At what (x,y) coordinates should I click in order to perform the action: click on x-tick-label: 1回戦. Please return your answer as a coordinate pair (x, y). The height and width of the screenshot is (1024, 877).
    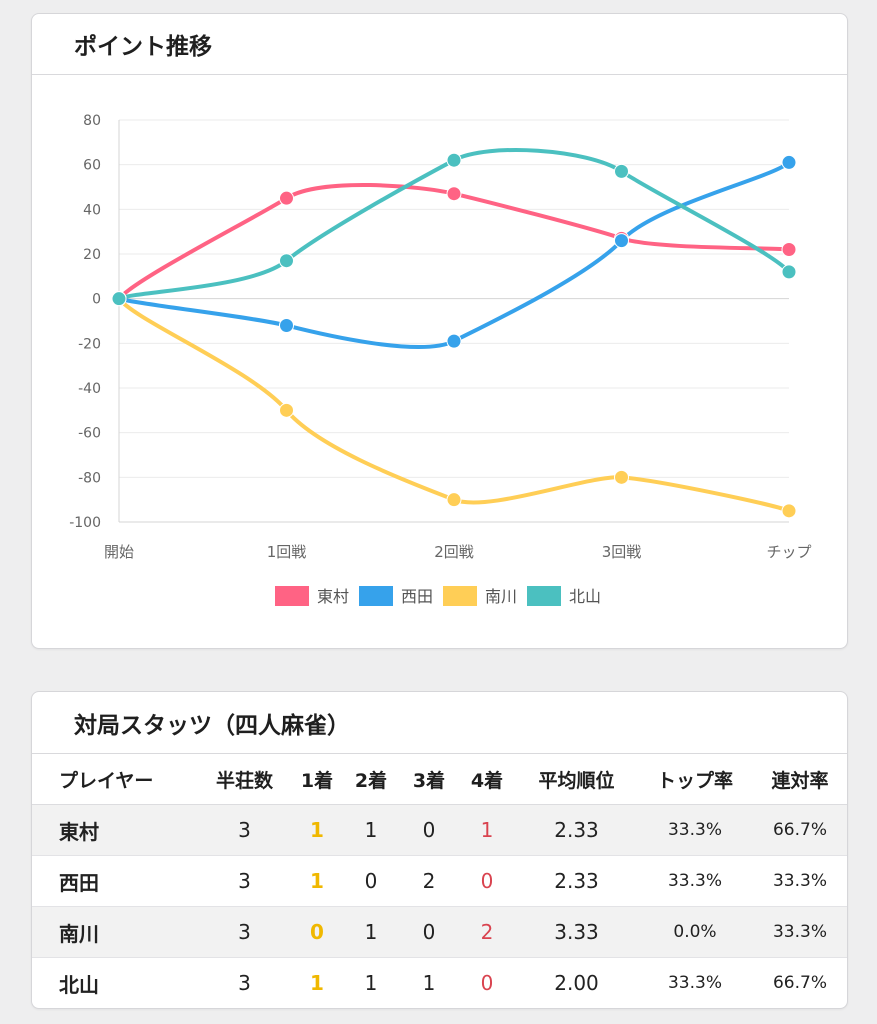
    Looking at the image, I should click on (287, 552).